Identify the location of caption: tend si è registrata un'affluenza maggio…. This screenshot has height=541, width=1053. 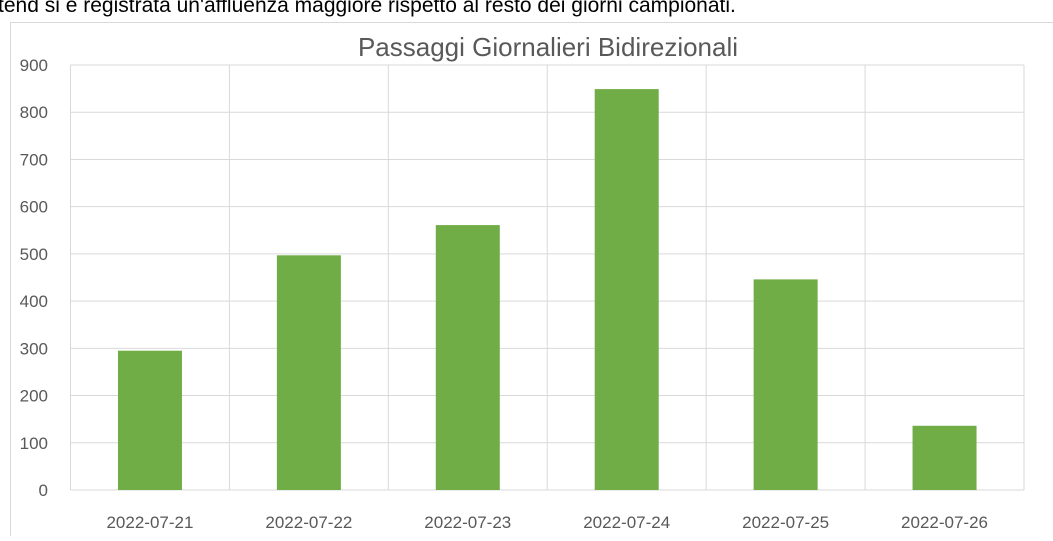
(368, 8).